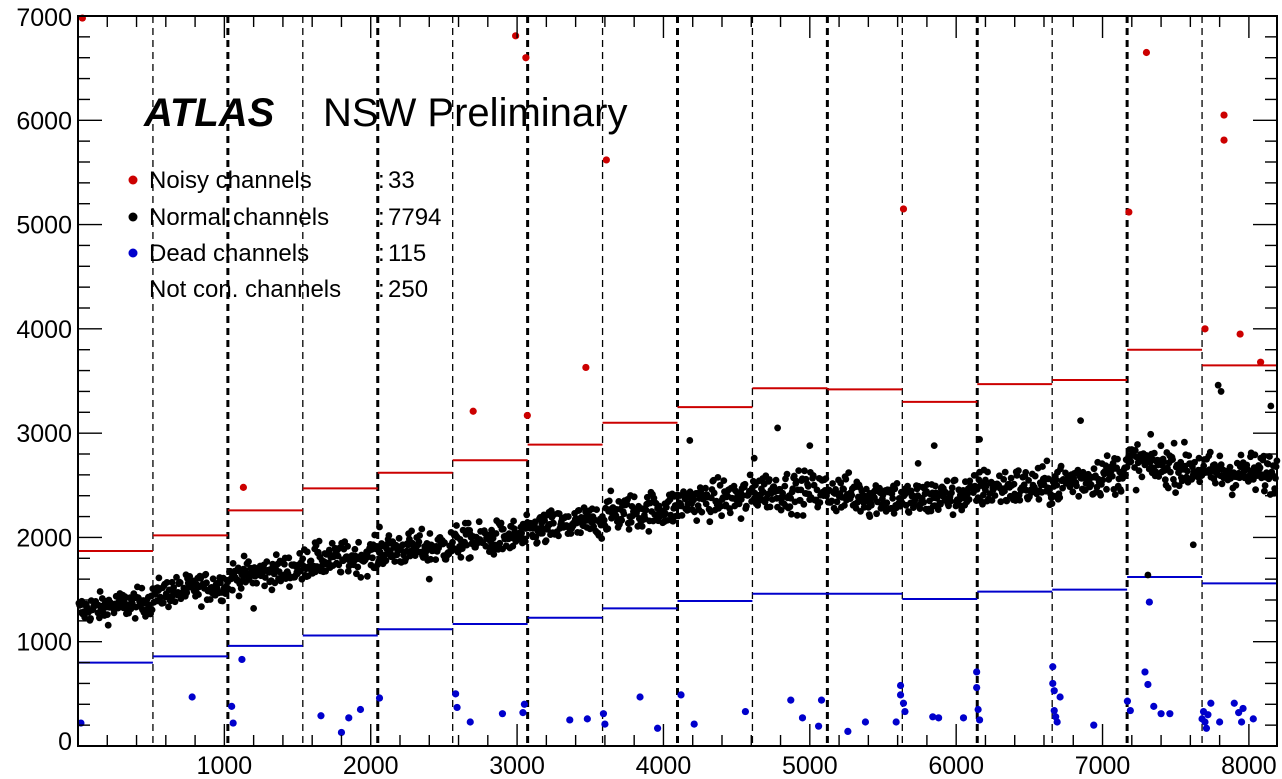  What do you see at coordinates (371, 765) in the screenshot?
I see `x-tick-label: 2000` at bounding box center [371, 765].